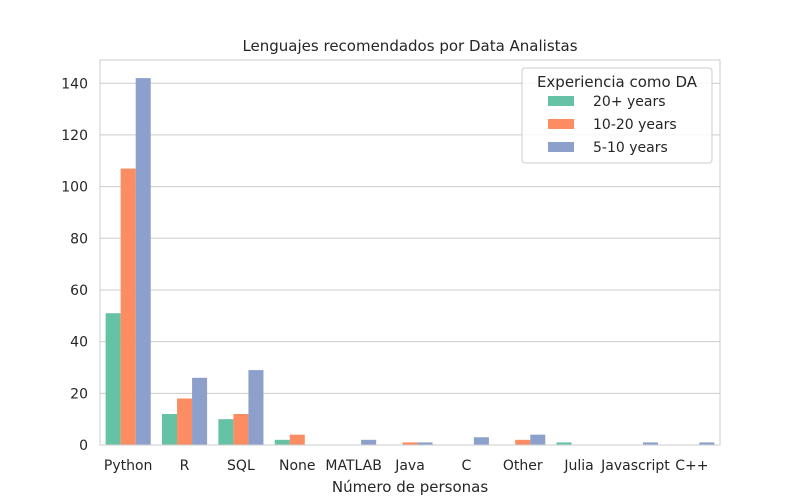 This screenshot has width=800, height=500. What do you see at coordinates (185, 466) in the screenshot?
I see `x-tick-label: R` at bounding box center [185, 466].